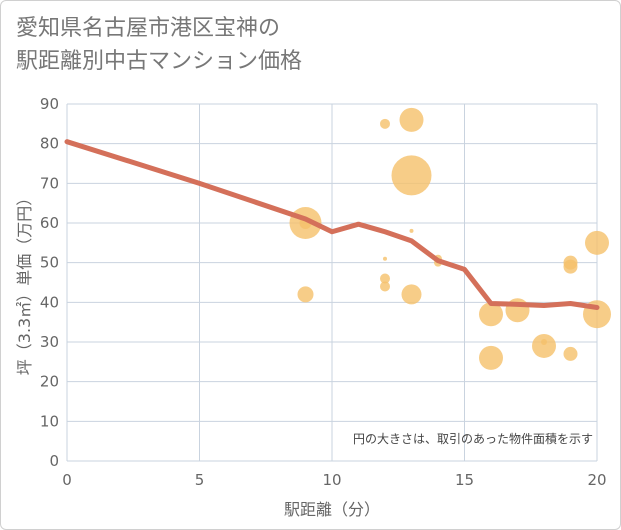 The image size is (621, 530). What do you see at coordinates (49, 144) in the screenshot?
I see `y-tick-label: 80` at bounding box center [49, 144].